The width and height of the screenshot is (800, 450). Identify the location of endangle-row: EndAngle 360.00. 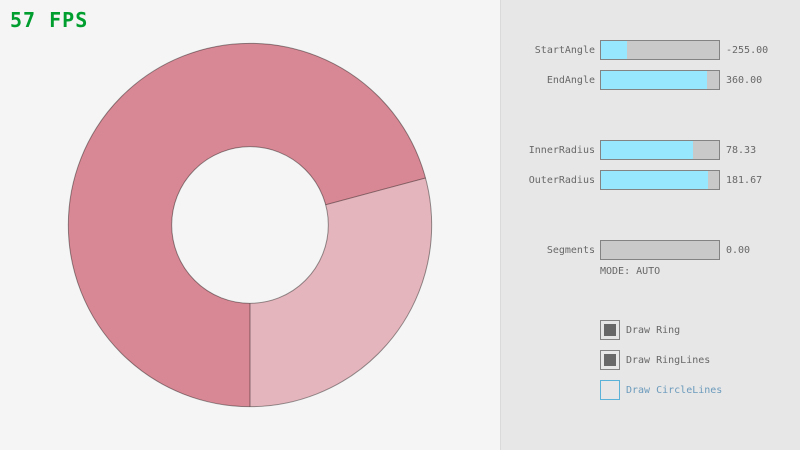
(650, 80).